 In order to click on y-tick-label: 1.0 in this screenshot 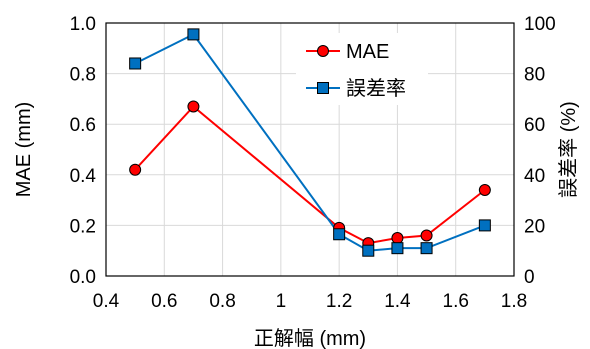, I will do `click(83, 24)`.